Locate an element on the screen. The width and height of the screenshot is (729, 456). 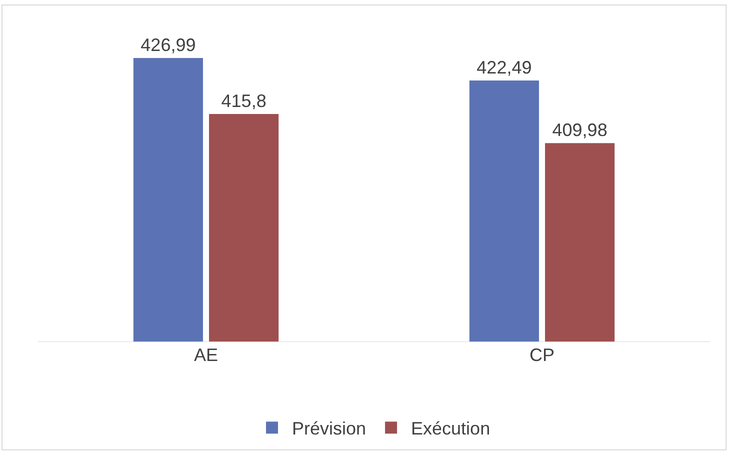
legend-label: Prévision is located at coordinates (329, 428).